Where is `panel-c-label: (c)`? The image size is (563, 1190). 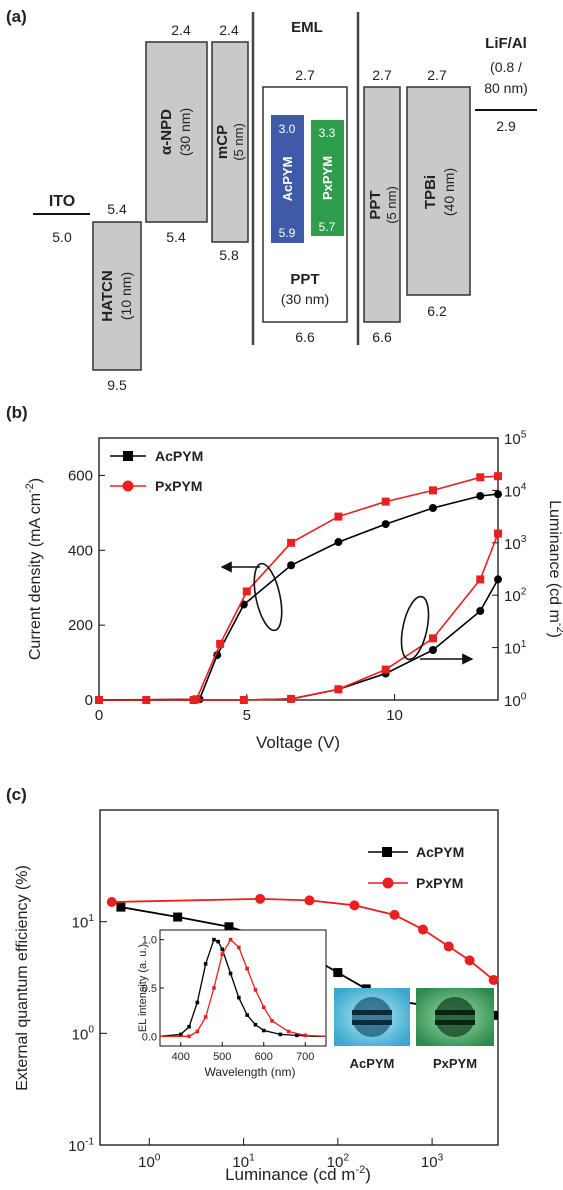
panel-c-label: (c) is located at coordinates (16, 794).